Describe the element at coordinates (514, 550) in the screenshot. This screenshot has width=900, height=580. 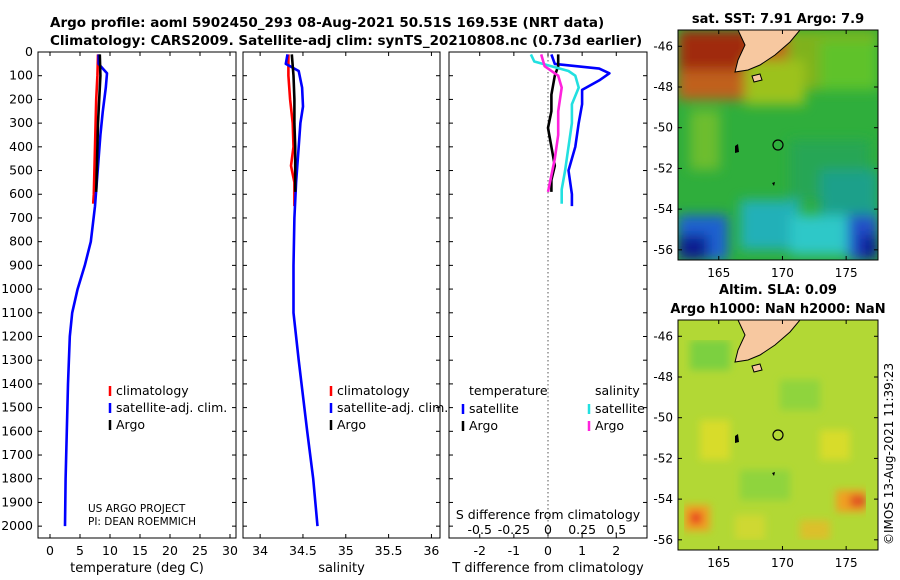
I see `x-tick-label: -1` at that location.